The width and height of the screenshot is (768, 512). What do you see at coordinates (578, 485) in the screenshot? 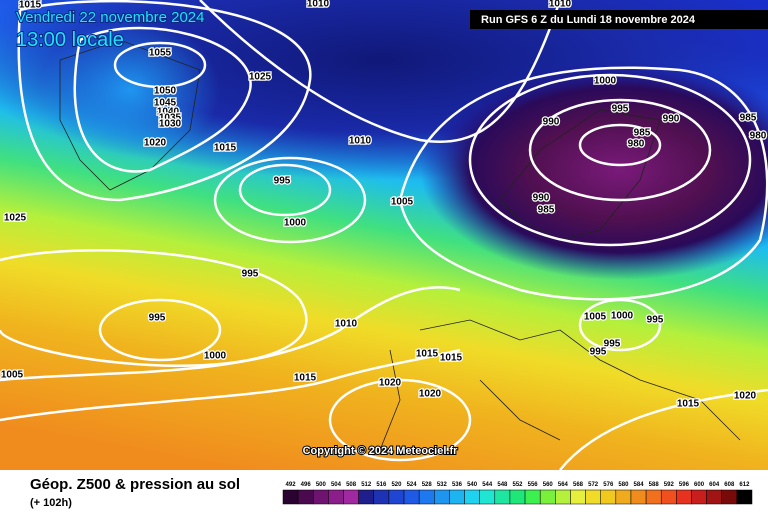
I see `colorbar-label: 568` at bounding box center [578, 485].